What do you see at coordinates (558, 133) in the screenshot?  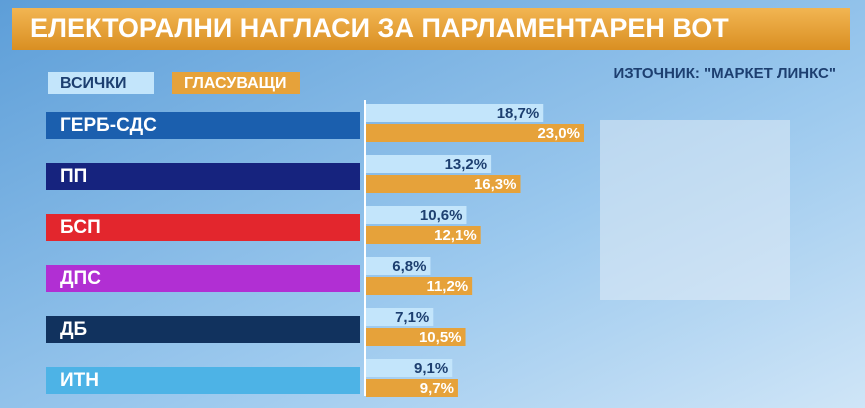 I see `value-label: 23,0%` at bounding box center [558, 133].